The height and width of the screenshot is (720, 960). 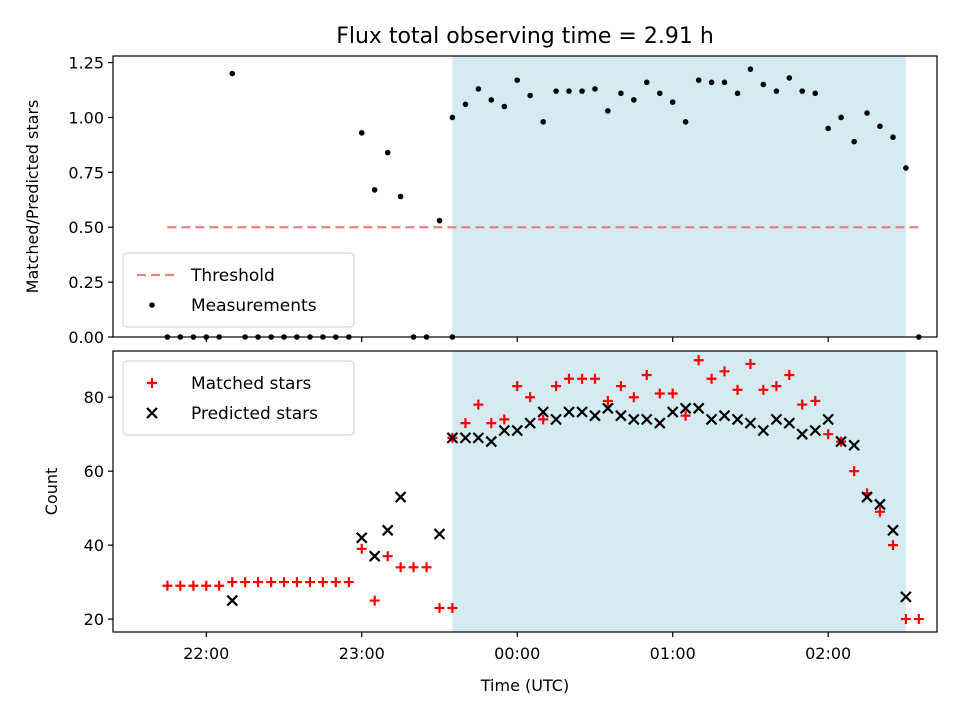 I want to click on top-legend-label: Measurements, so click(x=254, y=306).